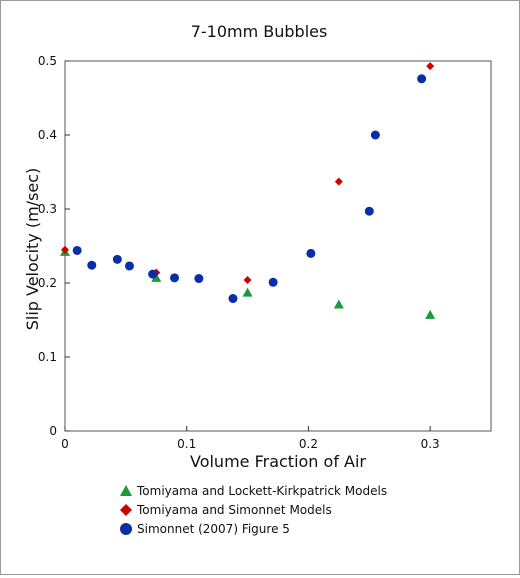 This screenshot has height=578, width=520. I want to click on legend-item-simonnet-models: Tomiyama and Simonnet Models, so click(253, 509).